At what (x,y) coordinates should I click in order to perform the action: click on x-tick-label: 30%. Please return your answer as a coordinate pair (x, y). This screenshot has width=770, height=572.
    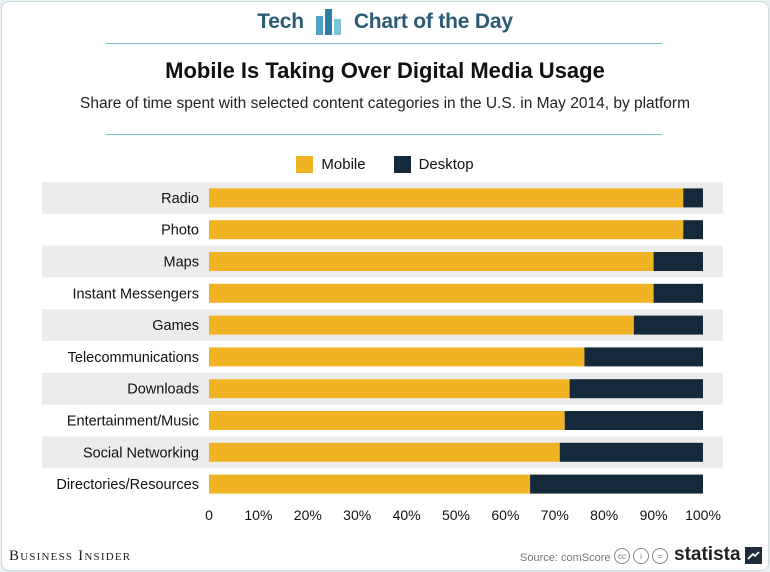
    Looking at the image, I should click on (357, 515).